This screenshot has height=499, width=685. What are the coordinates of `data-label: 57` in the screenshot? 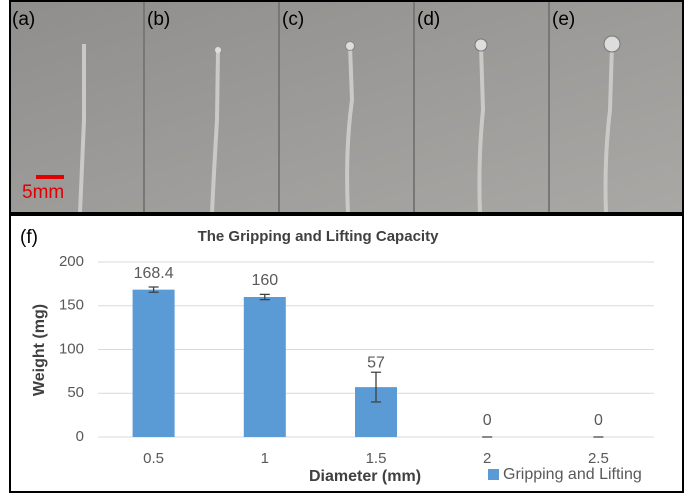 It's located at (376, 362).